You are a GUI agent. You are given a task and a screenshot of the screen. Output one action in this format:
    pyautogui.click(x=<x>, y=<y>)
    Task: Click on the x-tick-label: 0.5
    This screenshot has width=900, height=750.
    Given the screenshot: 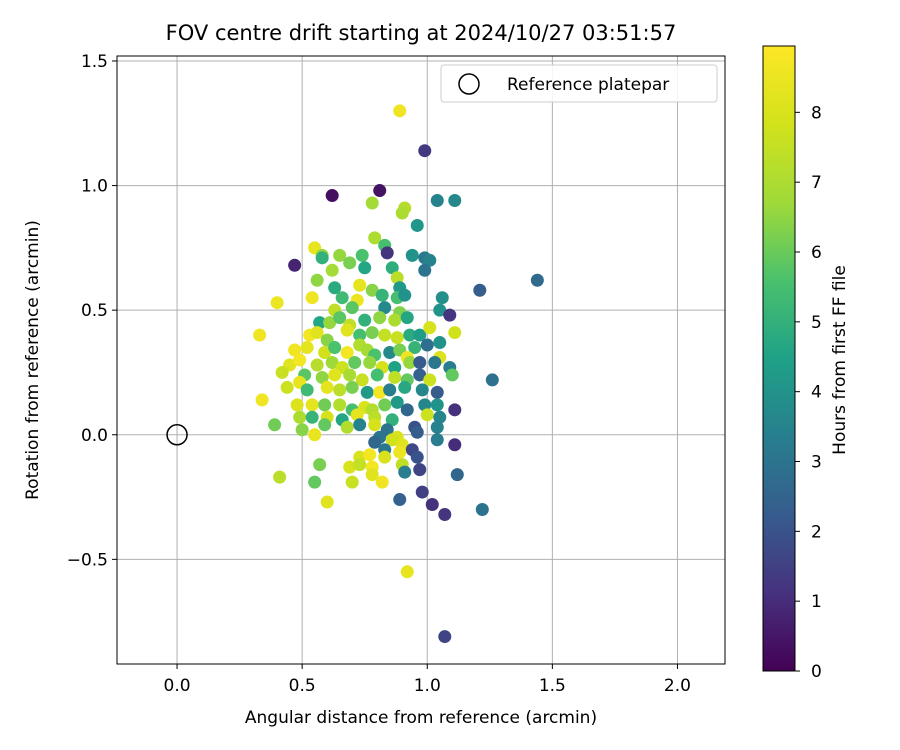 What is the action you would take?
    pyautogui.click(x=302, y=686)
    